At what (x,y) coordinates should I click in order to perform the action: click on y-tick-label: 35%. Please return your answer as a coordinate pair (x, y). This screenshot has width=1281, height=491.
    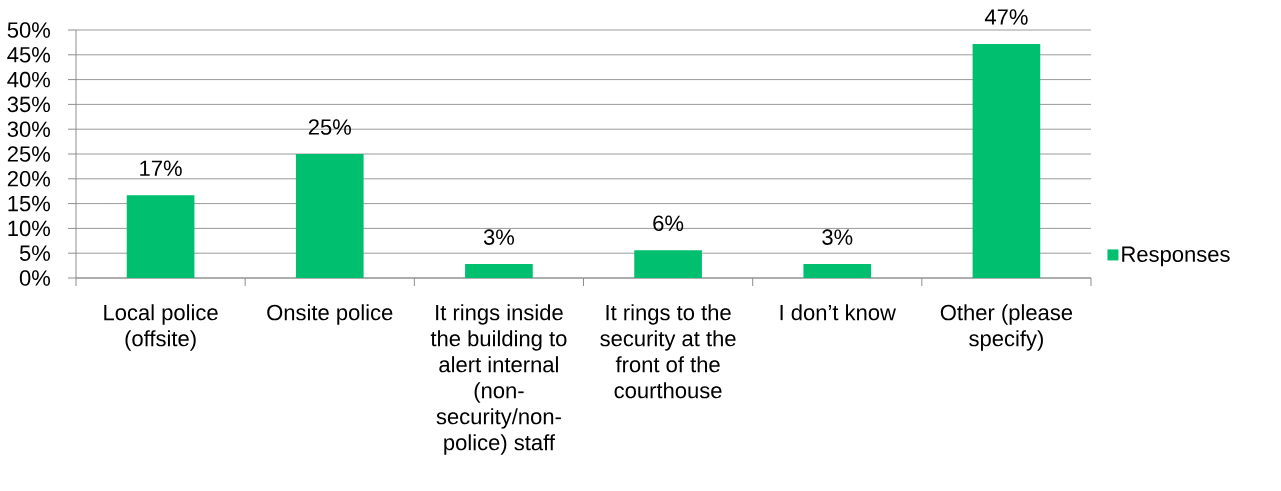
    Looking at the image, I should click on (29, 104).